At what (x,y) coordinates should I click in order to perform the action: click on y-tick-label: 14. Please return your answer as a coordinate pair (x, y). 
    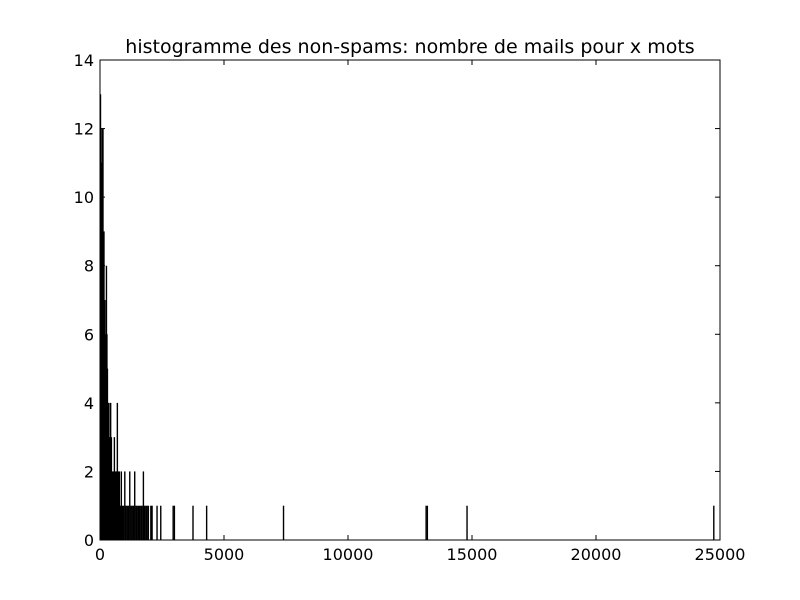
    Looking at the image, I should click on (84, 60).